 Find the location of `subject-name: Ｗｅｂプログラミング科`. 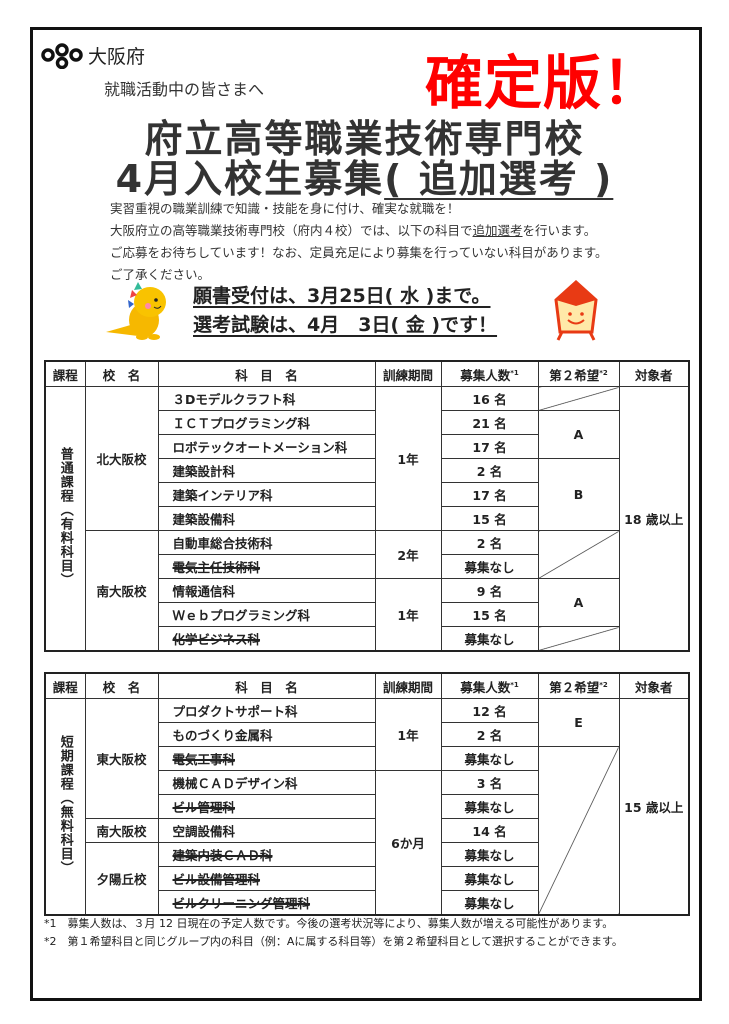

subject-name: Ｗｅｂプログラミング科 is located at coordinates (266, 614).